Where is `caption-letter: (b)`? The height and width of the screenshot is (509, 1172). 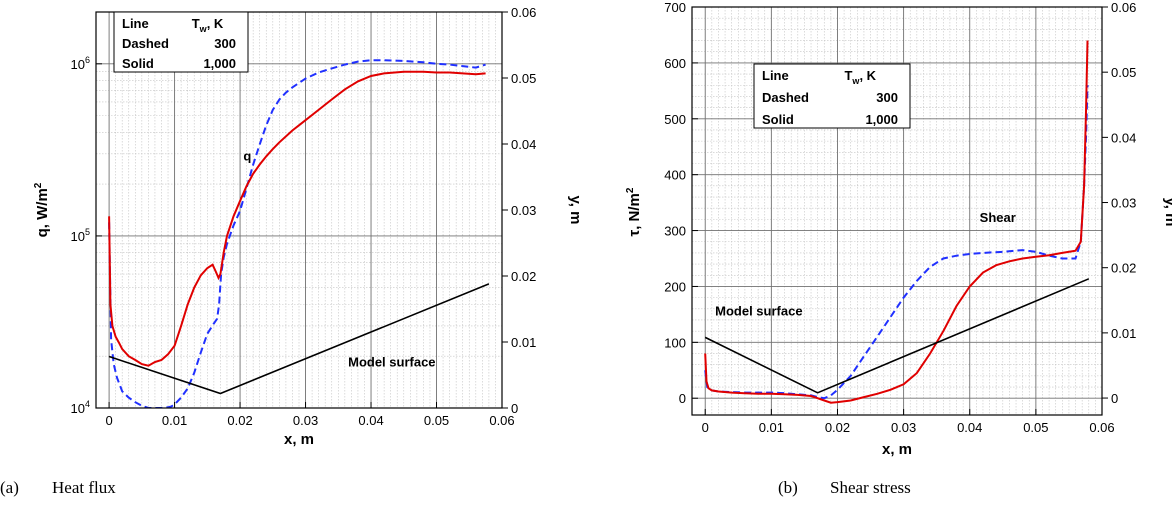
caption-letter: (b) is located at coordinates (788, 487).